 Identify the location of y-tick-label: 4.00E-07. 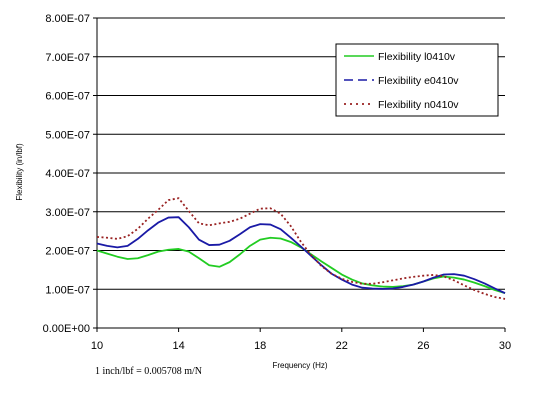
(67, 174).